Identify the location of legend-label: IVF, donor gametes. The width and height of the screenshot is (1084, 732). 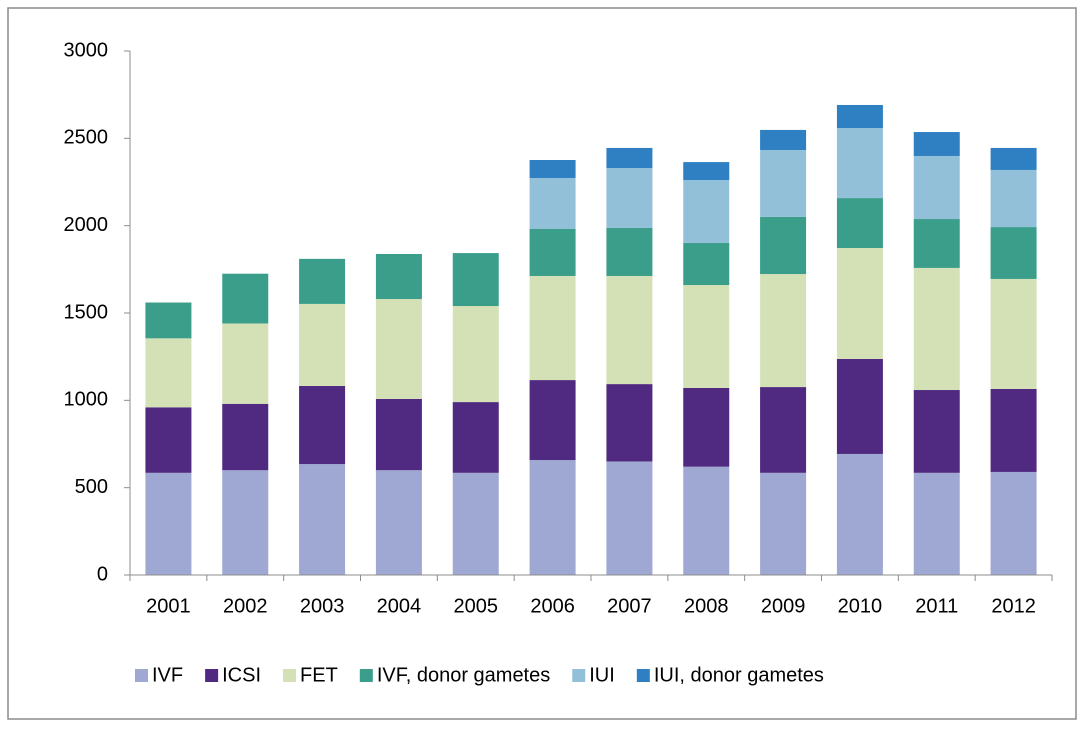
(463, 675).